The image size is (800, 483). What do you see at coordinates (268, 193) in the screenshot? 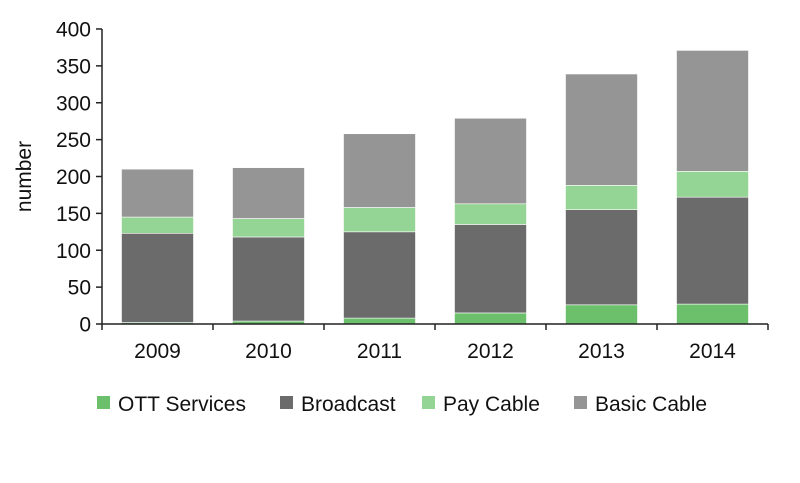
I see `bar-segment-basic-cable-2010` at bounding box center [268, 193].